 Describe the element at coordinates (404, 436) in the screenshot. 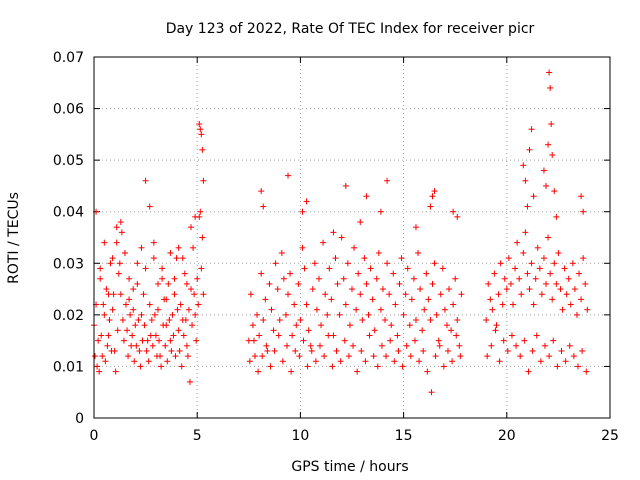

I see `x-tick-label: 15` at that location.